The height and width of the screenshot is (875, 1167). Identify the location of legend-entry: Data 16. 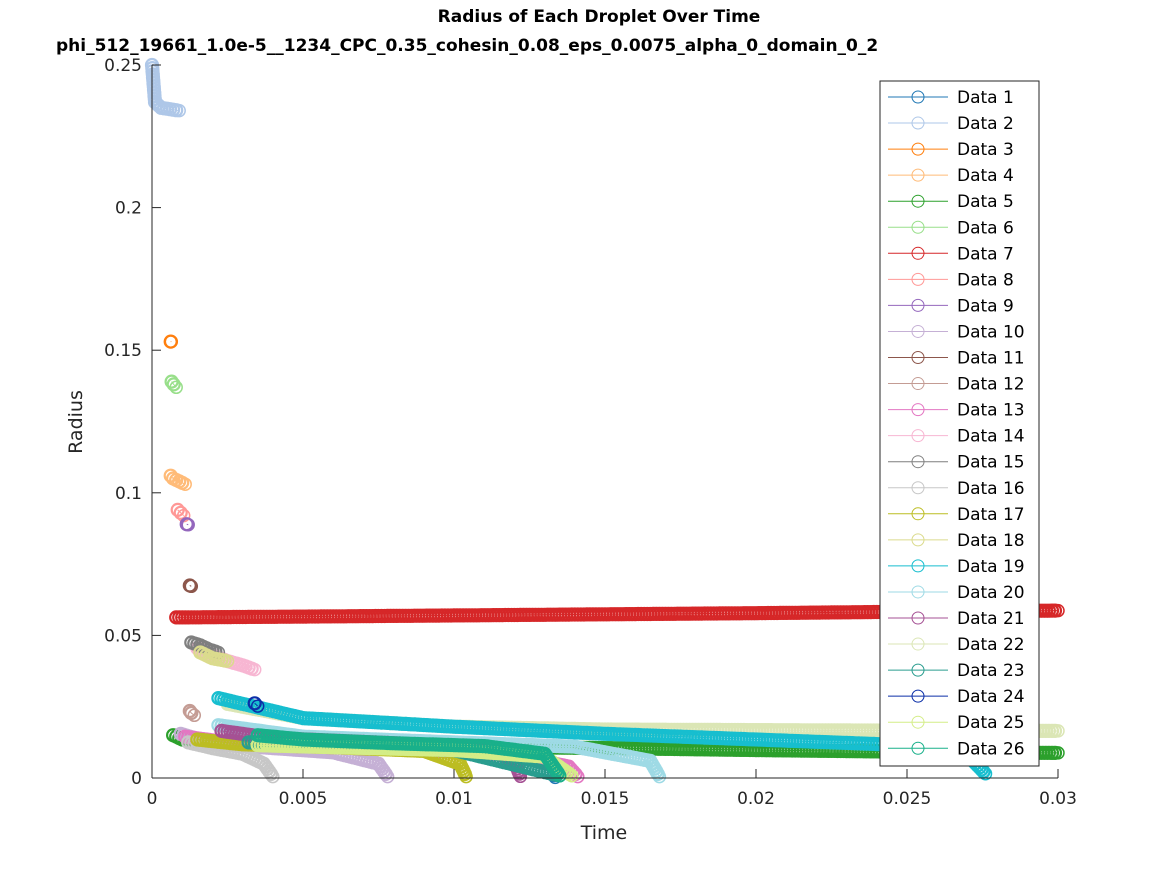
(956, 489).